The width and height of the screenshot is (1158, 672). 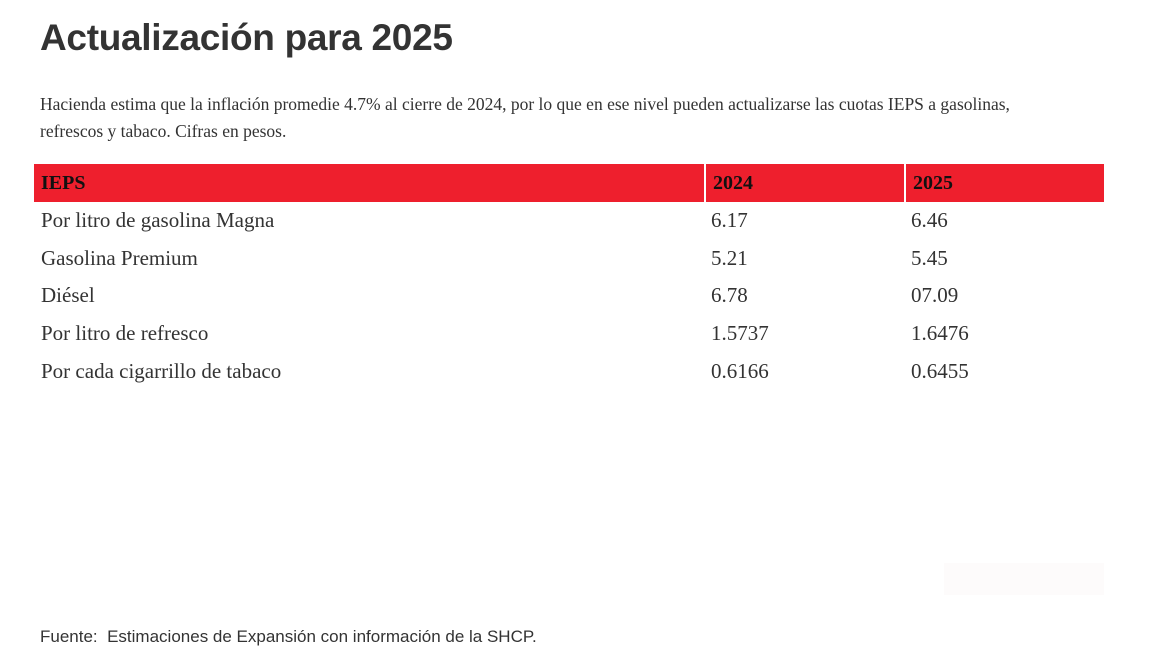 What do you see at coordinates (729, 220) in the screenshot?
I see `value-2024: 6.17` at bounding box center [729, 220].